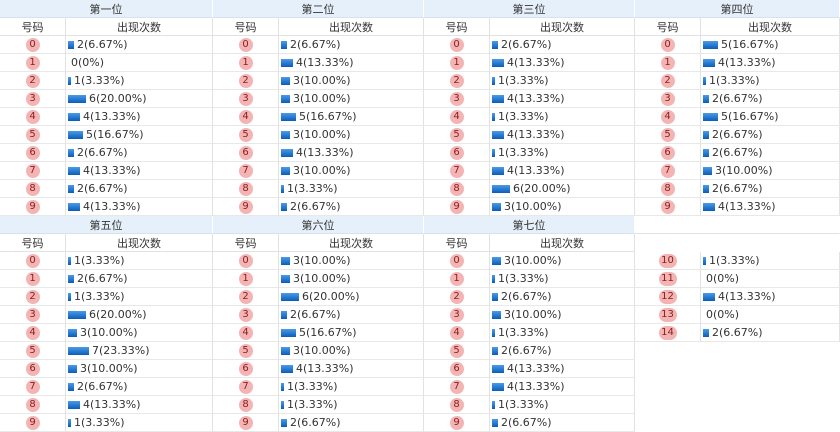  I want to click on number-cell: 9, so click(33, 423).